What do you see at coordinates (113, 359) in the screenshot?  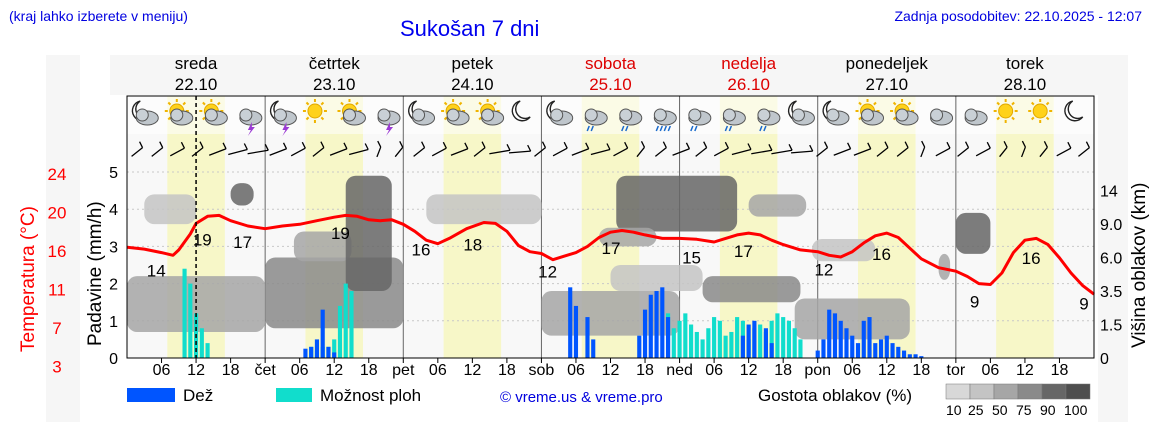 I see `precip-tick-label: 0` at bounding box center [113, 359].